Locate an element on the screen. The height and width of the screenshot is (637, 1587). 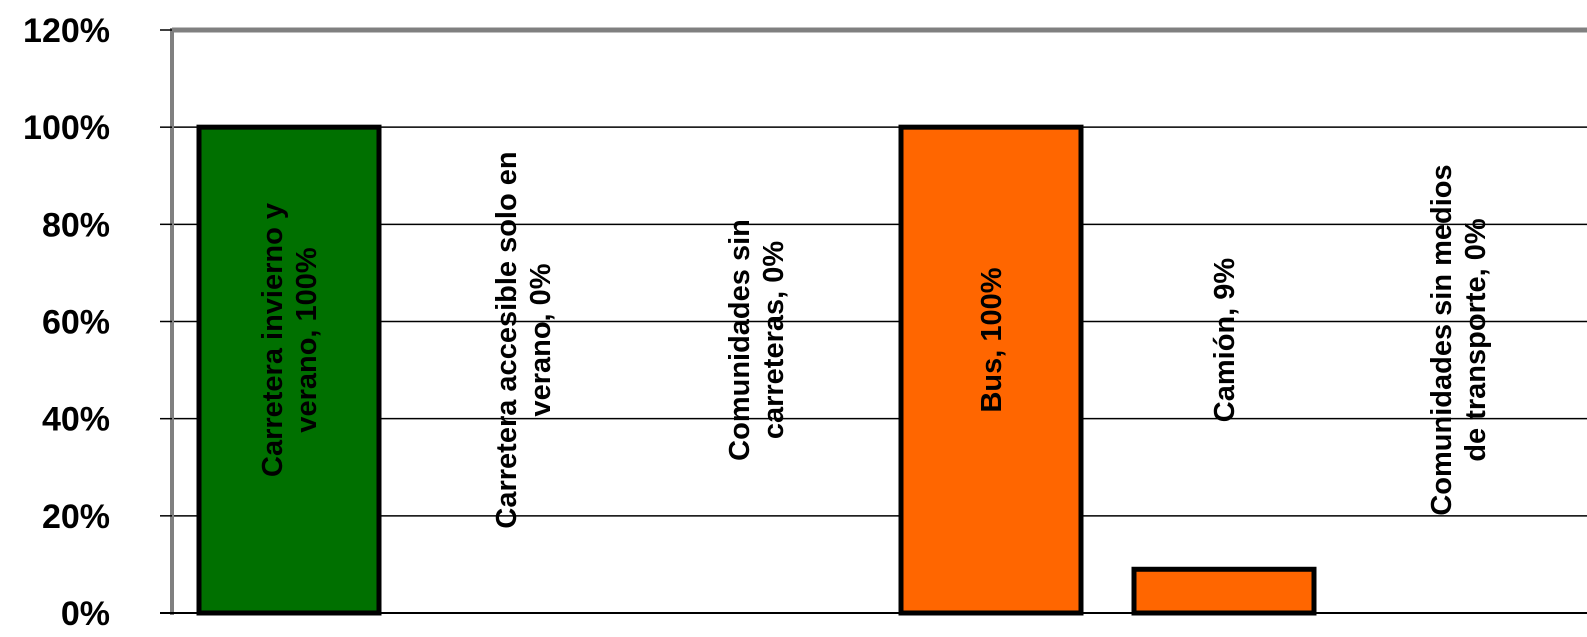
bar-data-label-line: verano, 100% is located at coordinates (307, 340).